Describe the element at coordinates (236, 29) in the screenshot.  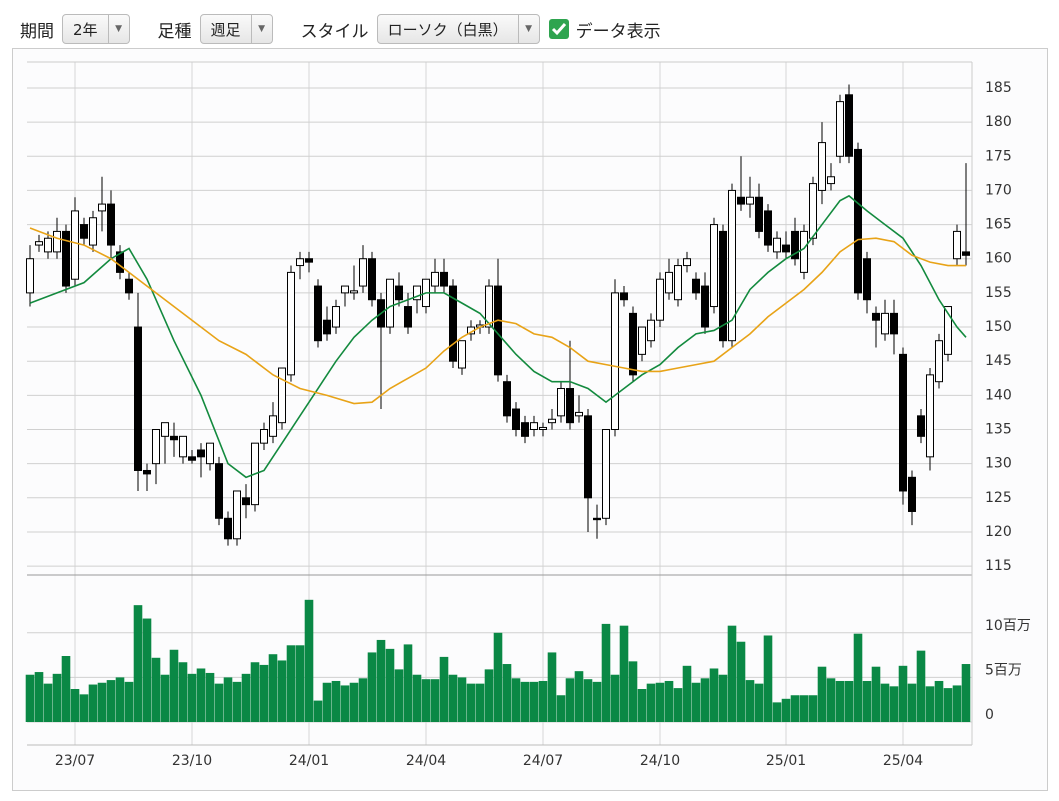
I see `bar-select: 週足 ▼` at that location.